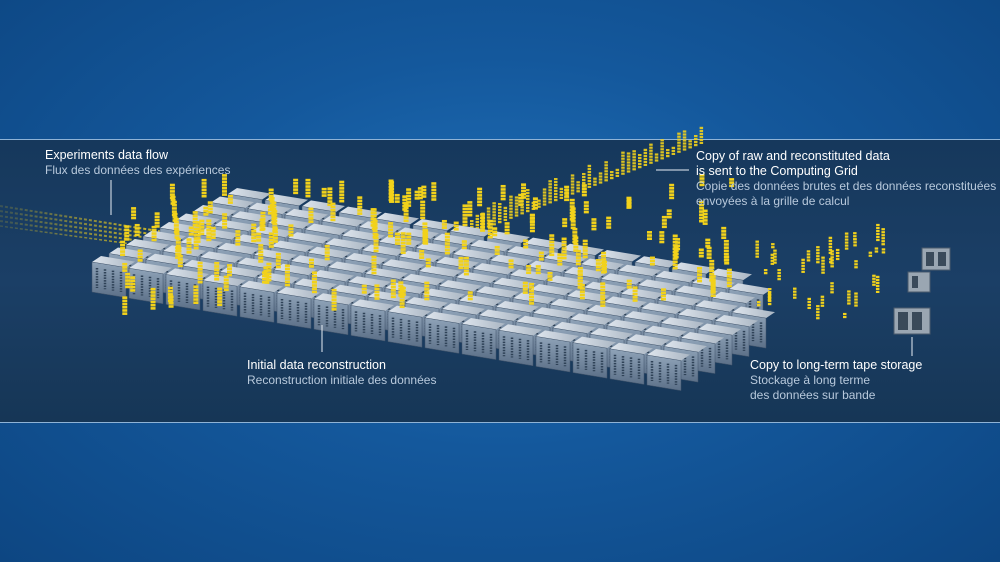 The image size is (1000, 562). Describe the element at coordinates (557, 351) in the screenshot. I see `server-rack` at that location.